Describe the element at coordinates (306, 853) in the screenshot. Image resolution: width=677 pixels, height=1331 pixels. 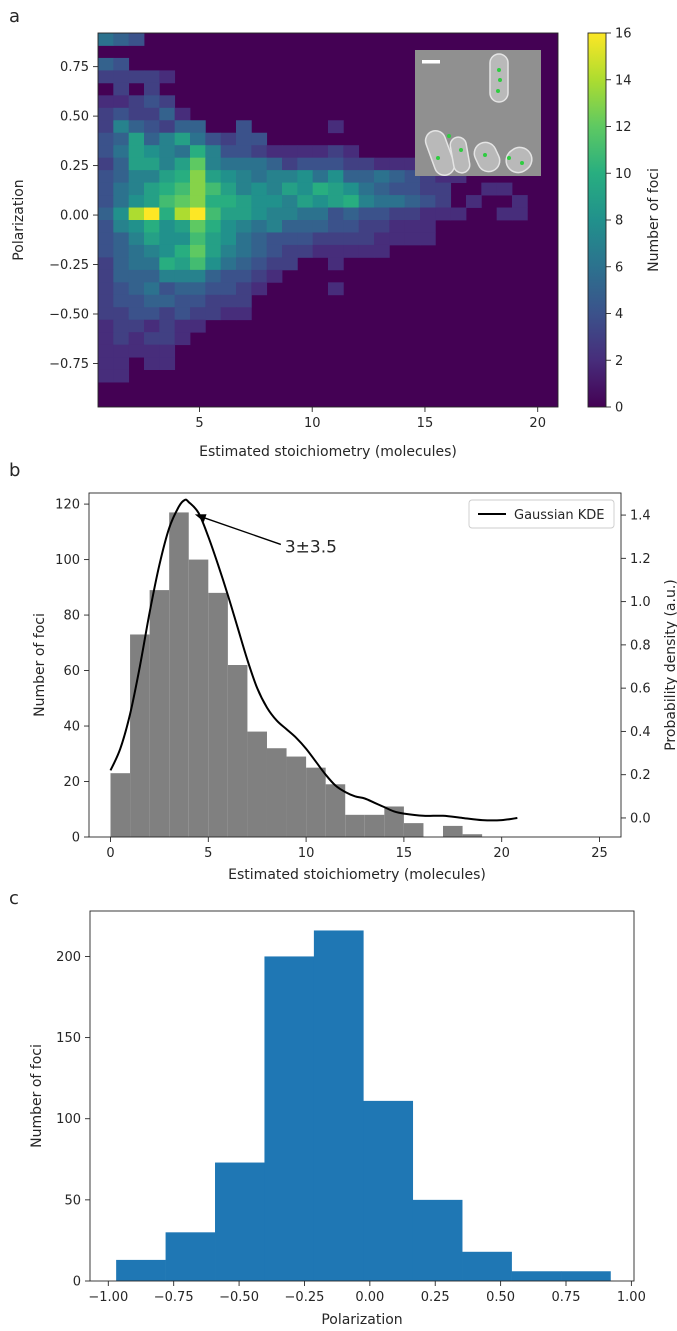
I see `x-tick-label: 10` at that location.